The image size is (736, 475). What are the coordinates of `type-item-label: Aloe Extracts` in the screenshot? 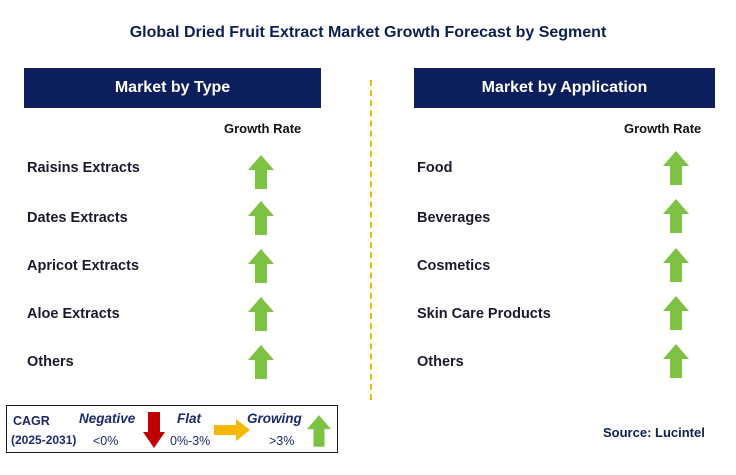 It's located at (73, 314).